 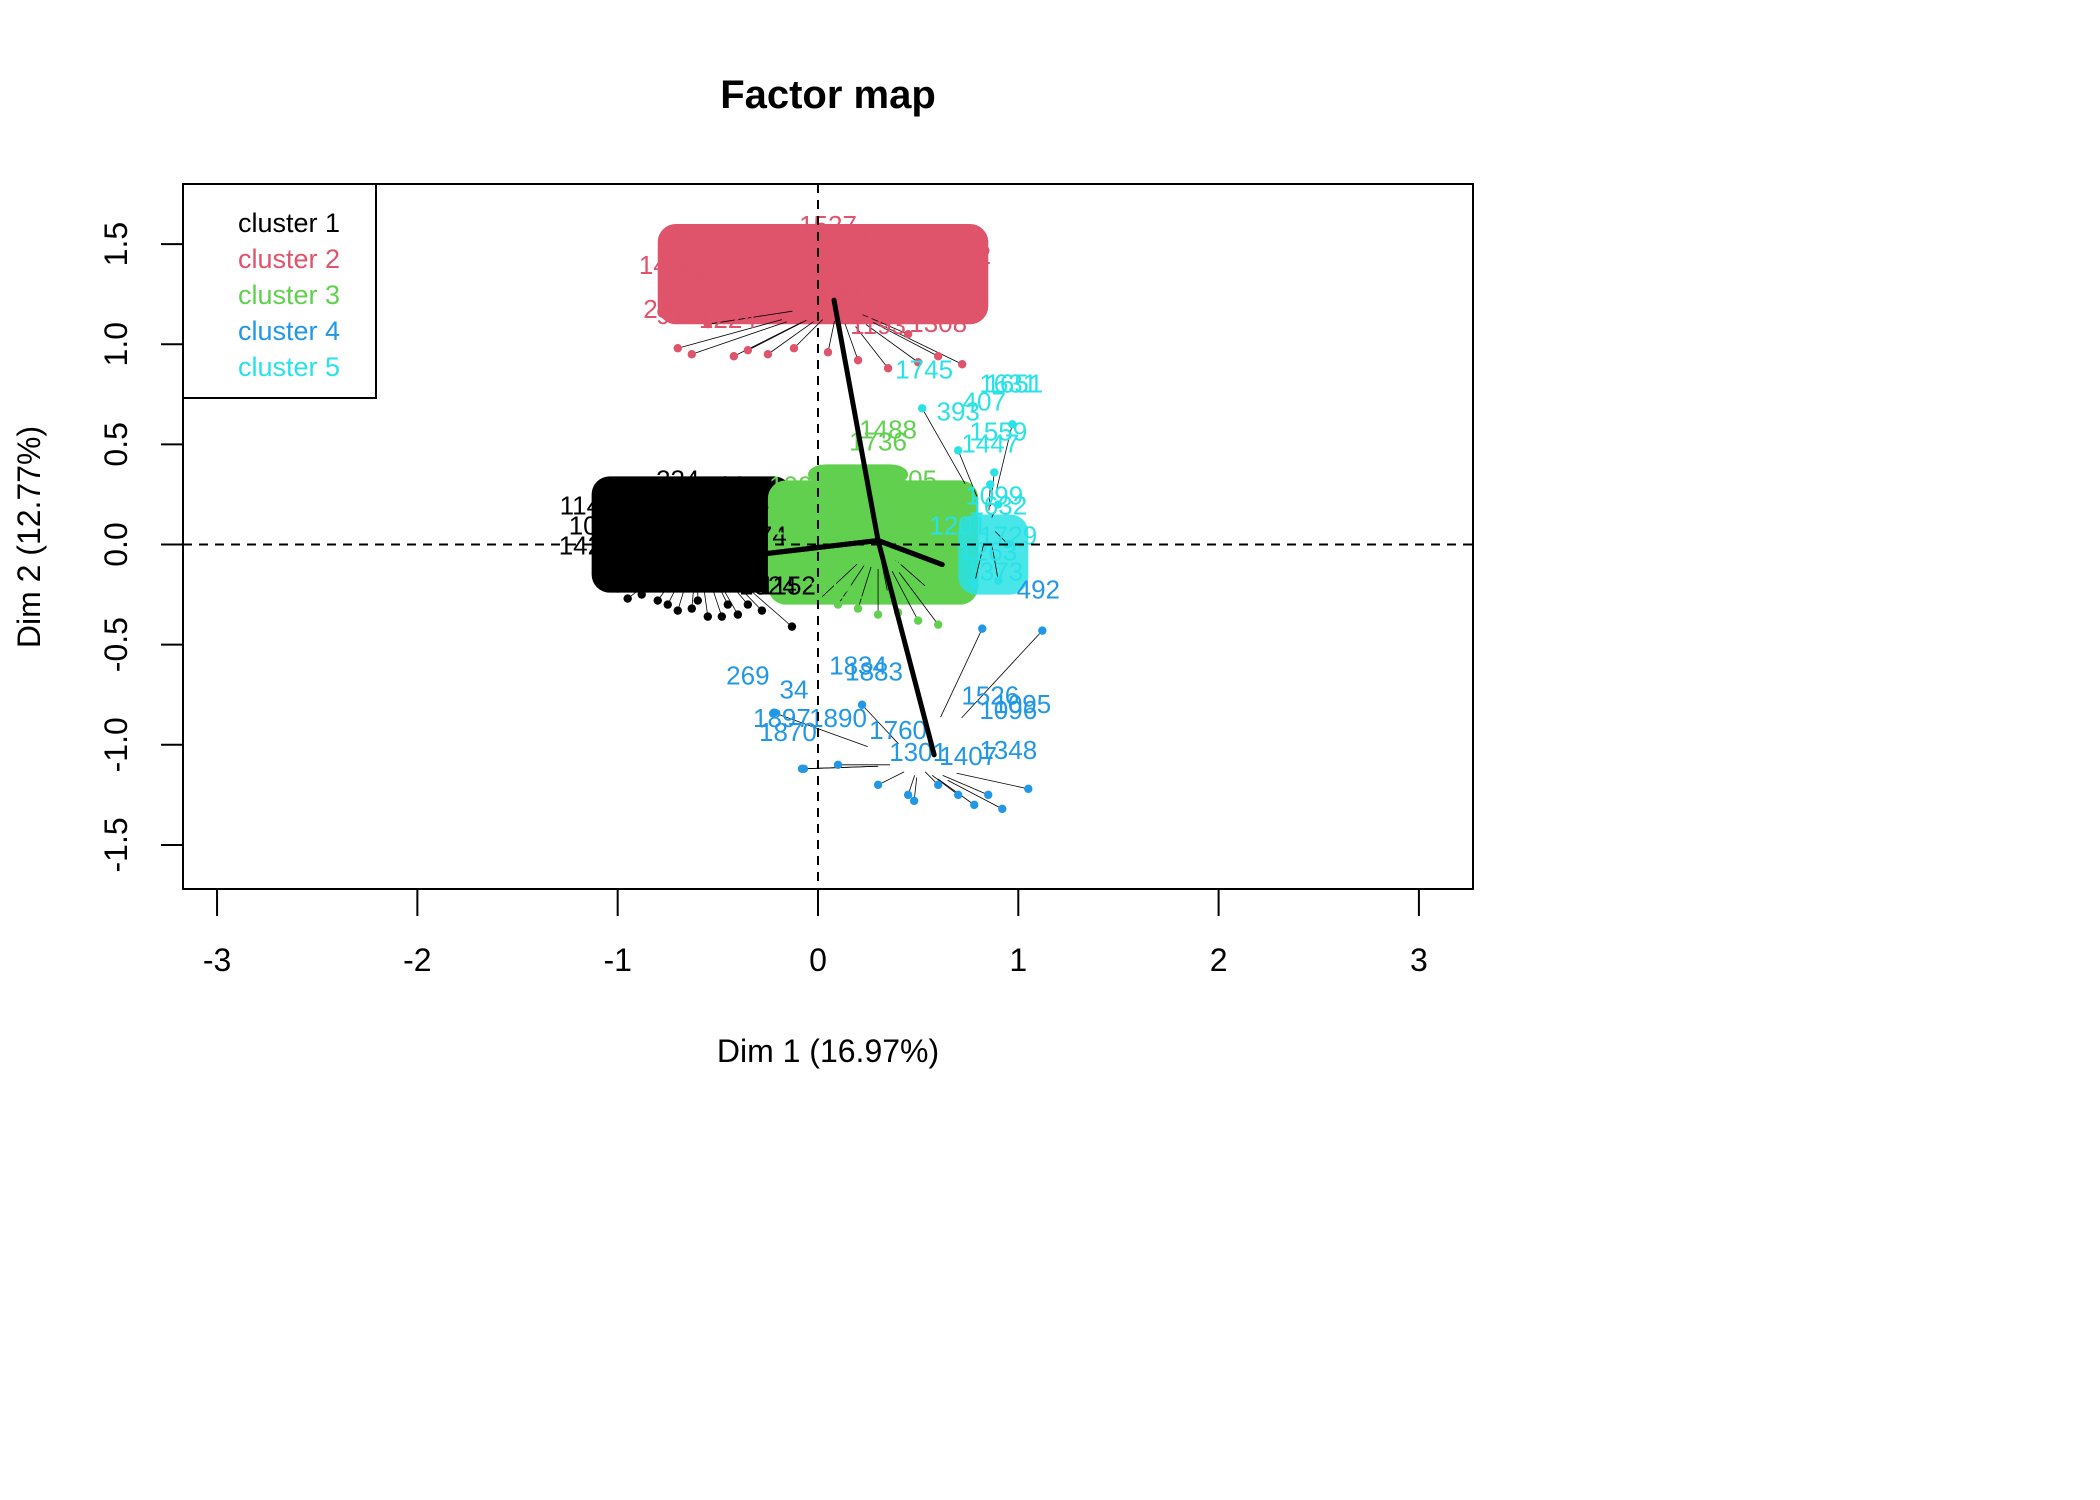 I want to click on point-label-cluster-1-10: 46, so click(x=707, y=560).